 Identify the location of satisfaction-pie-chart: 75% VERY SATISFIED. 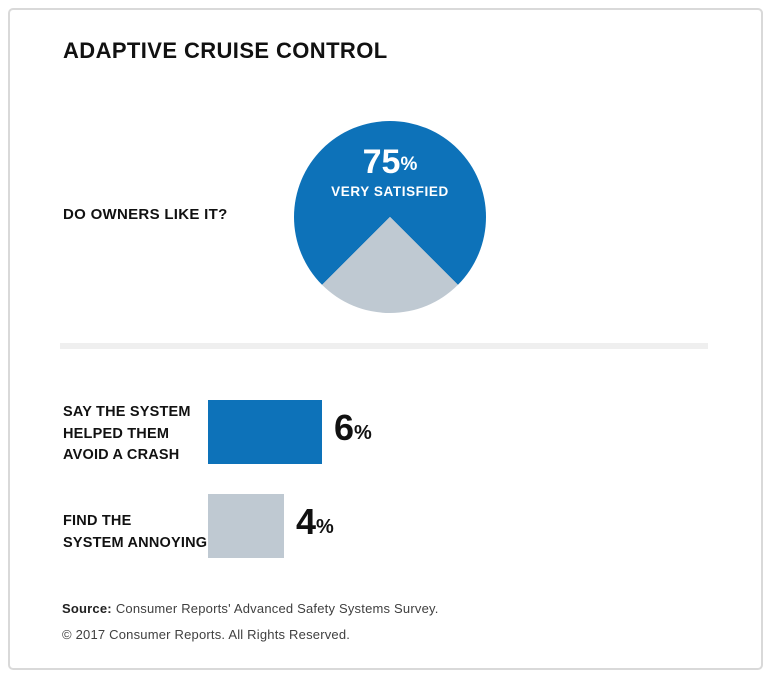
(390, 217).